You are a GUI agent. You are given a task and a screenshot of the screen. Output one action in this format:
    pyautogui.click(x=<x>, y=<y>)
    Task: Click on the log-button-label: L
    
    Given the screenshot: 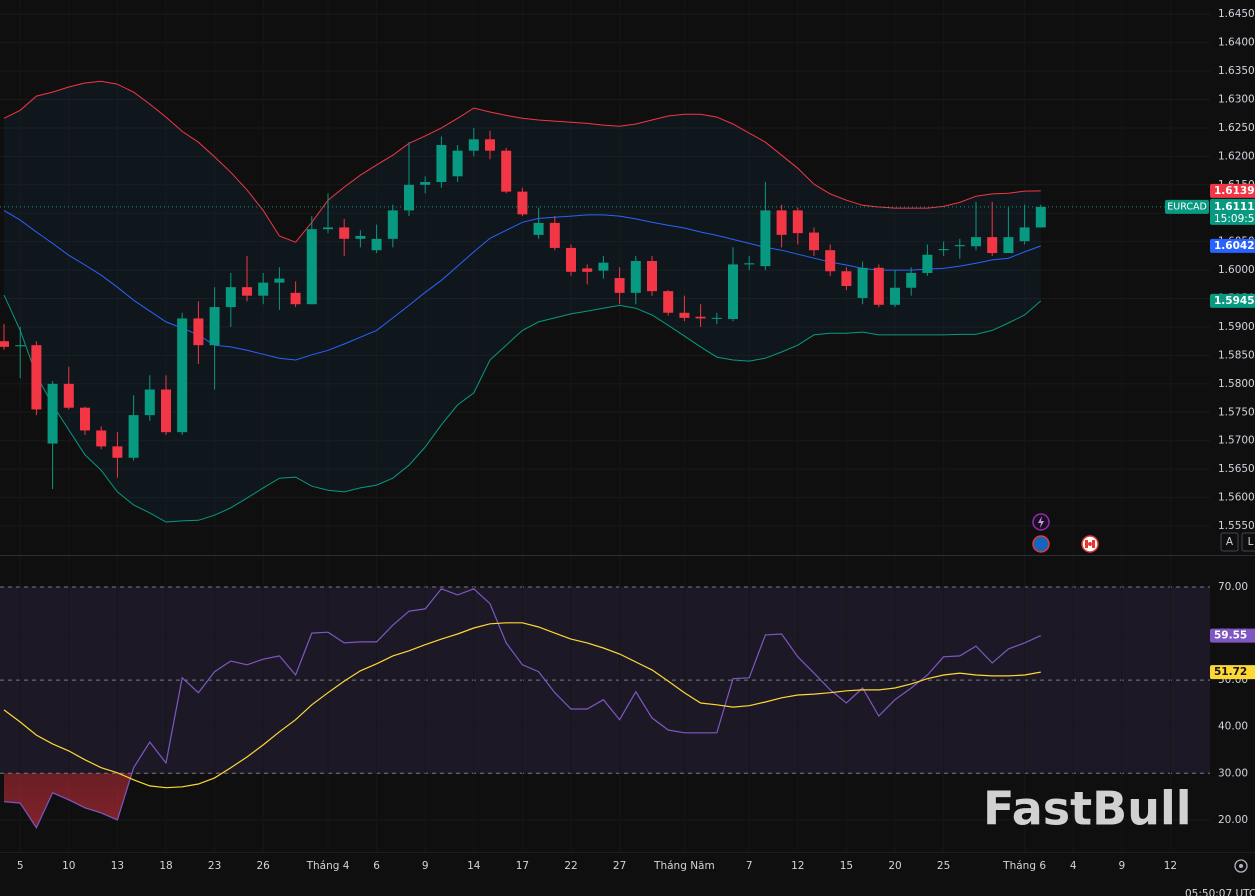 What is the action you would take?
    pyautogui.click(x=1251, y=542)
    